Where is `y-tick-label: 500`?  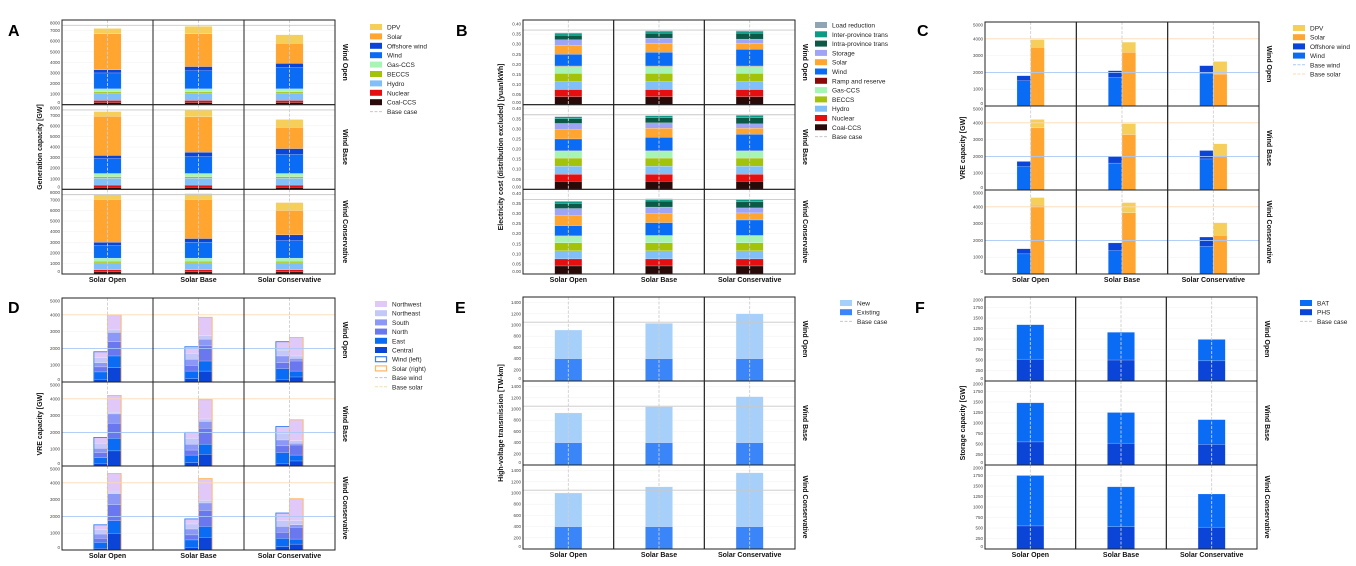
y-tick-label: 500 is located at coordinates (979, 528).